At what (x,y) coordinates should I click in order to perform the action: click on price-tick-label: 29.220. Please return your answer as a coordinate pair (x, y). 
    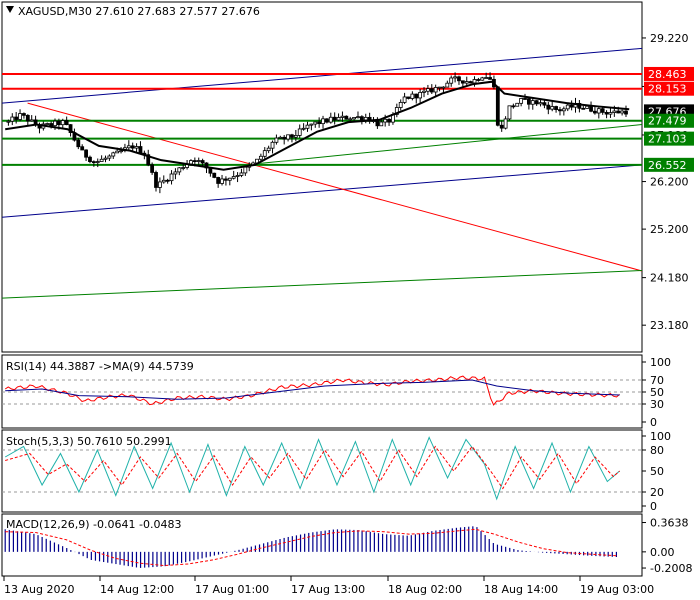
    Looking at the image, I should click on (669, 38).